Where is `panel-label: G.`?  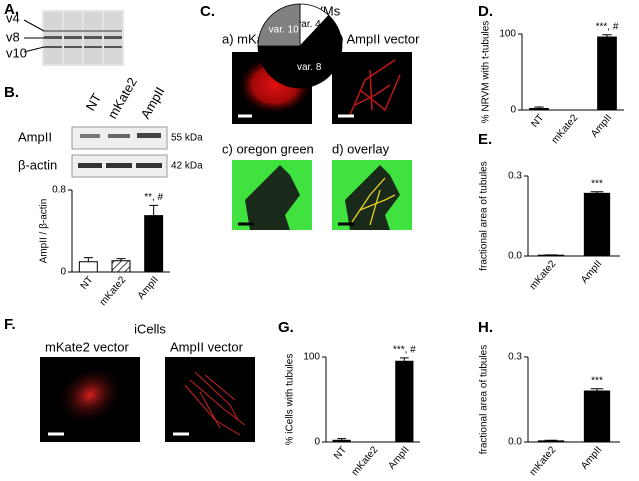
panel-label: G. is located at coordinates (286, 327).